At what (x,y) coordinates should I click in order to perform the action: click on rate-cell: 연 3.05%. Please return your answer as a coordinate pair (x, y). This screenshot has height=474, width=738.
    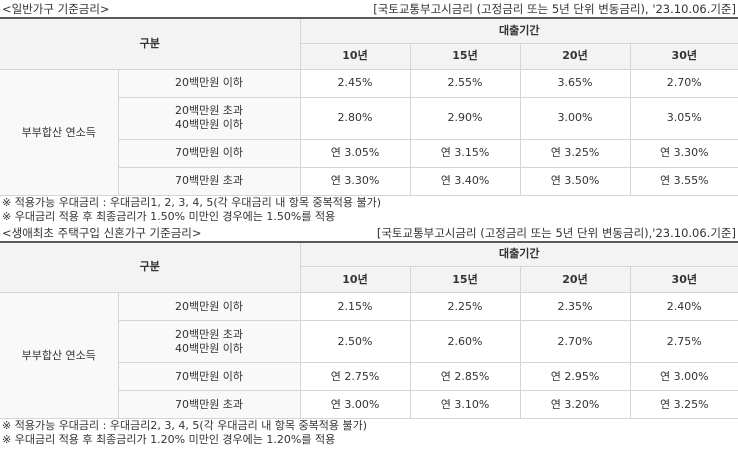
    Looking at the image, I should click on (355, 153).